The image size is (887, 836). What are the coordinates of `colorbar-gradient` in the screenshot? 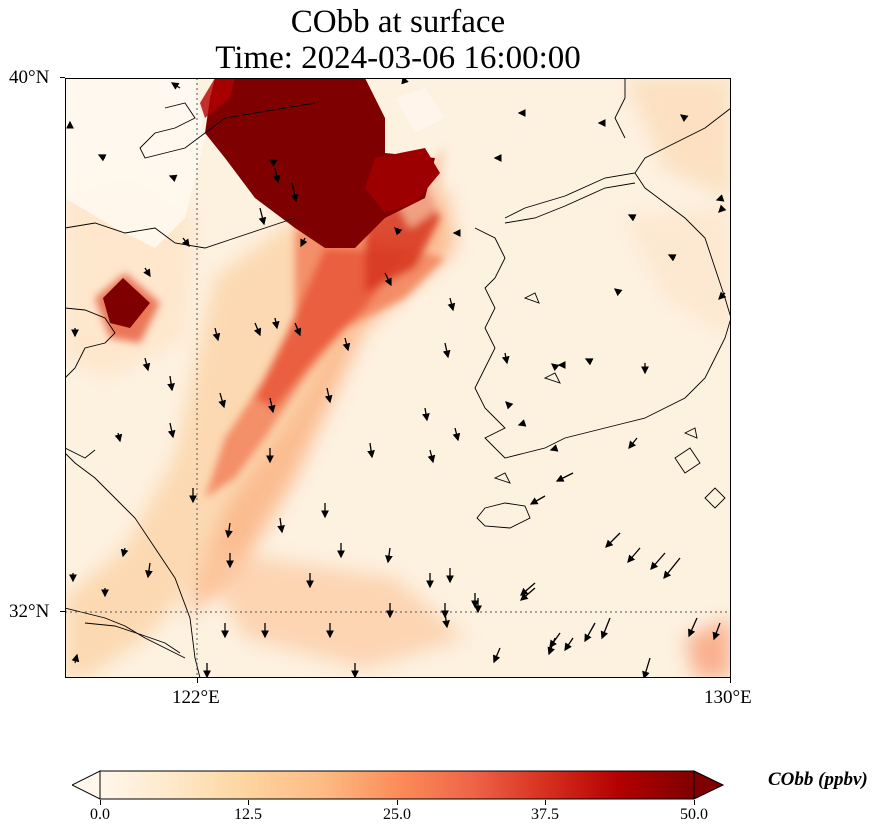 It's located at (397, 785).